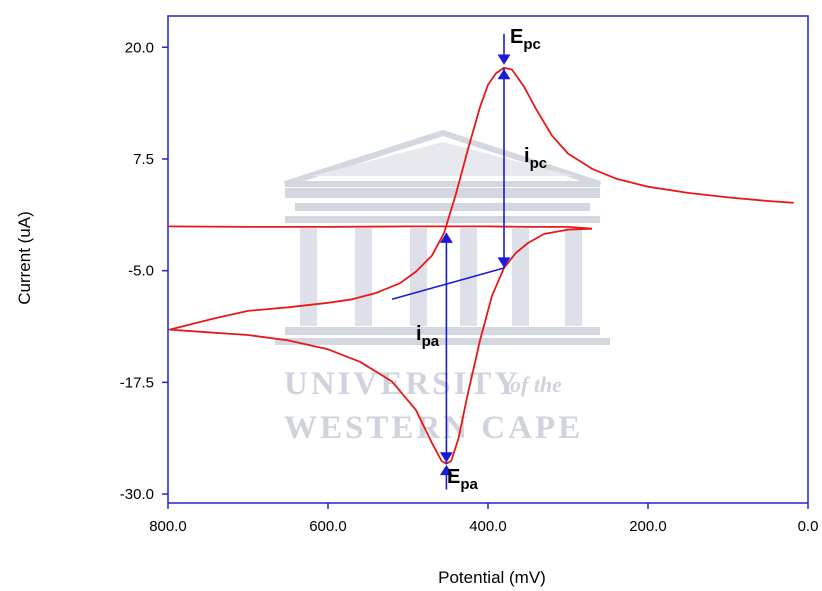 This screenshot has height=591, width=822. What do you see at coordinates (492, 577) in the screenshot?
I see `x-axis-title: Potential (mV)` at bounding box center [492, 577].